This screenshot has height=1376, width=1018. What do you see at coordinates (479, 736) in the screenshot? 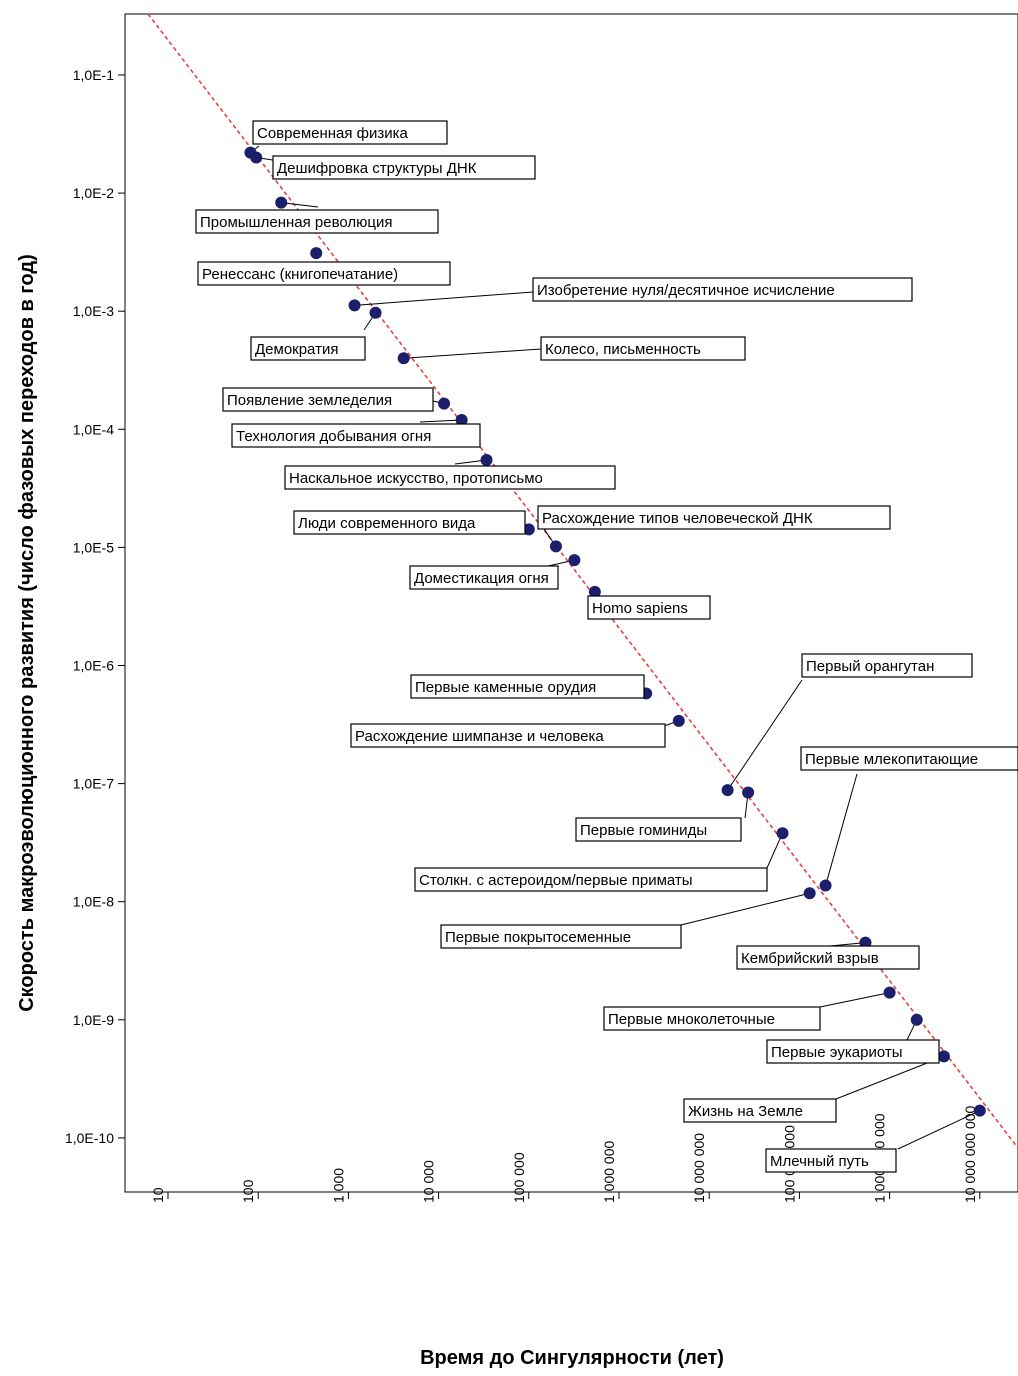
I see `point-label: Расхождение шимпанзе и человека` at bounding box center [479, 736].